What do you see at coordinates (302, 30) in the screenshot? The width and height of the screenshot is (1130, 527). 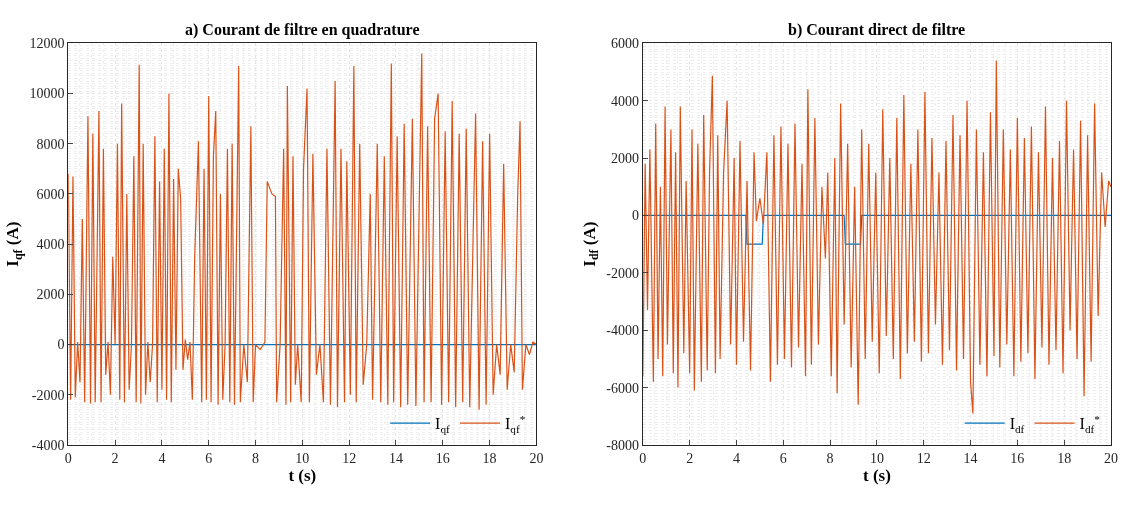 I see `chart-title: a) Courant de filtre en quadrature` at bounding box center [302, 30].